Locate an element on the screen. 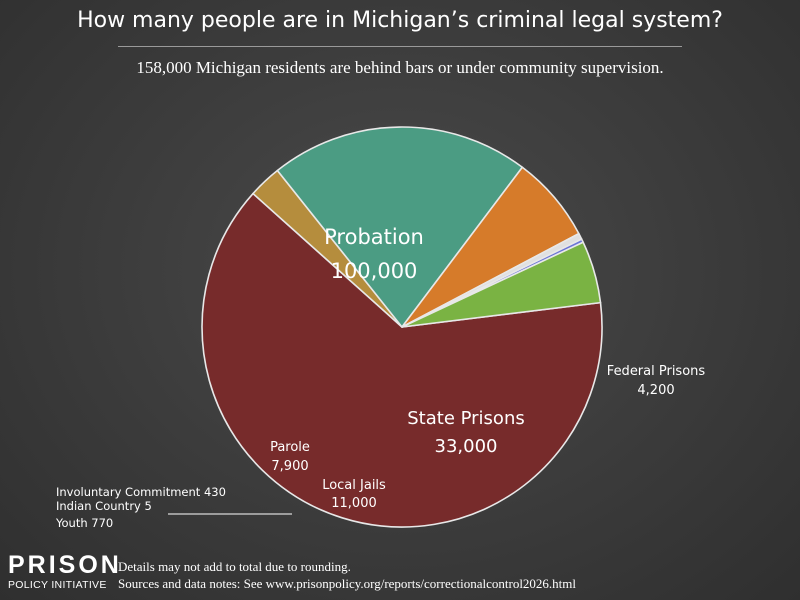 Image resolution: width=800 pixels, height=600 pixels. pie-slice-state-prisons is located at coordinates (400, 227).